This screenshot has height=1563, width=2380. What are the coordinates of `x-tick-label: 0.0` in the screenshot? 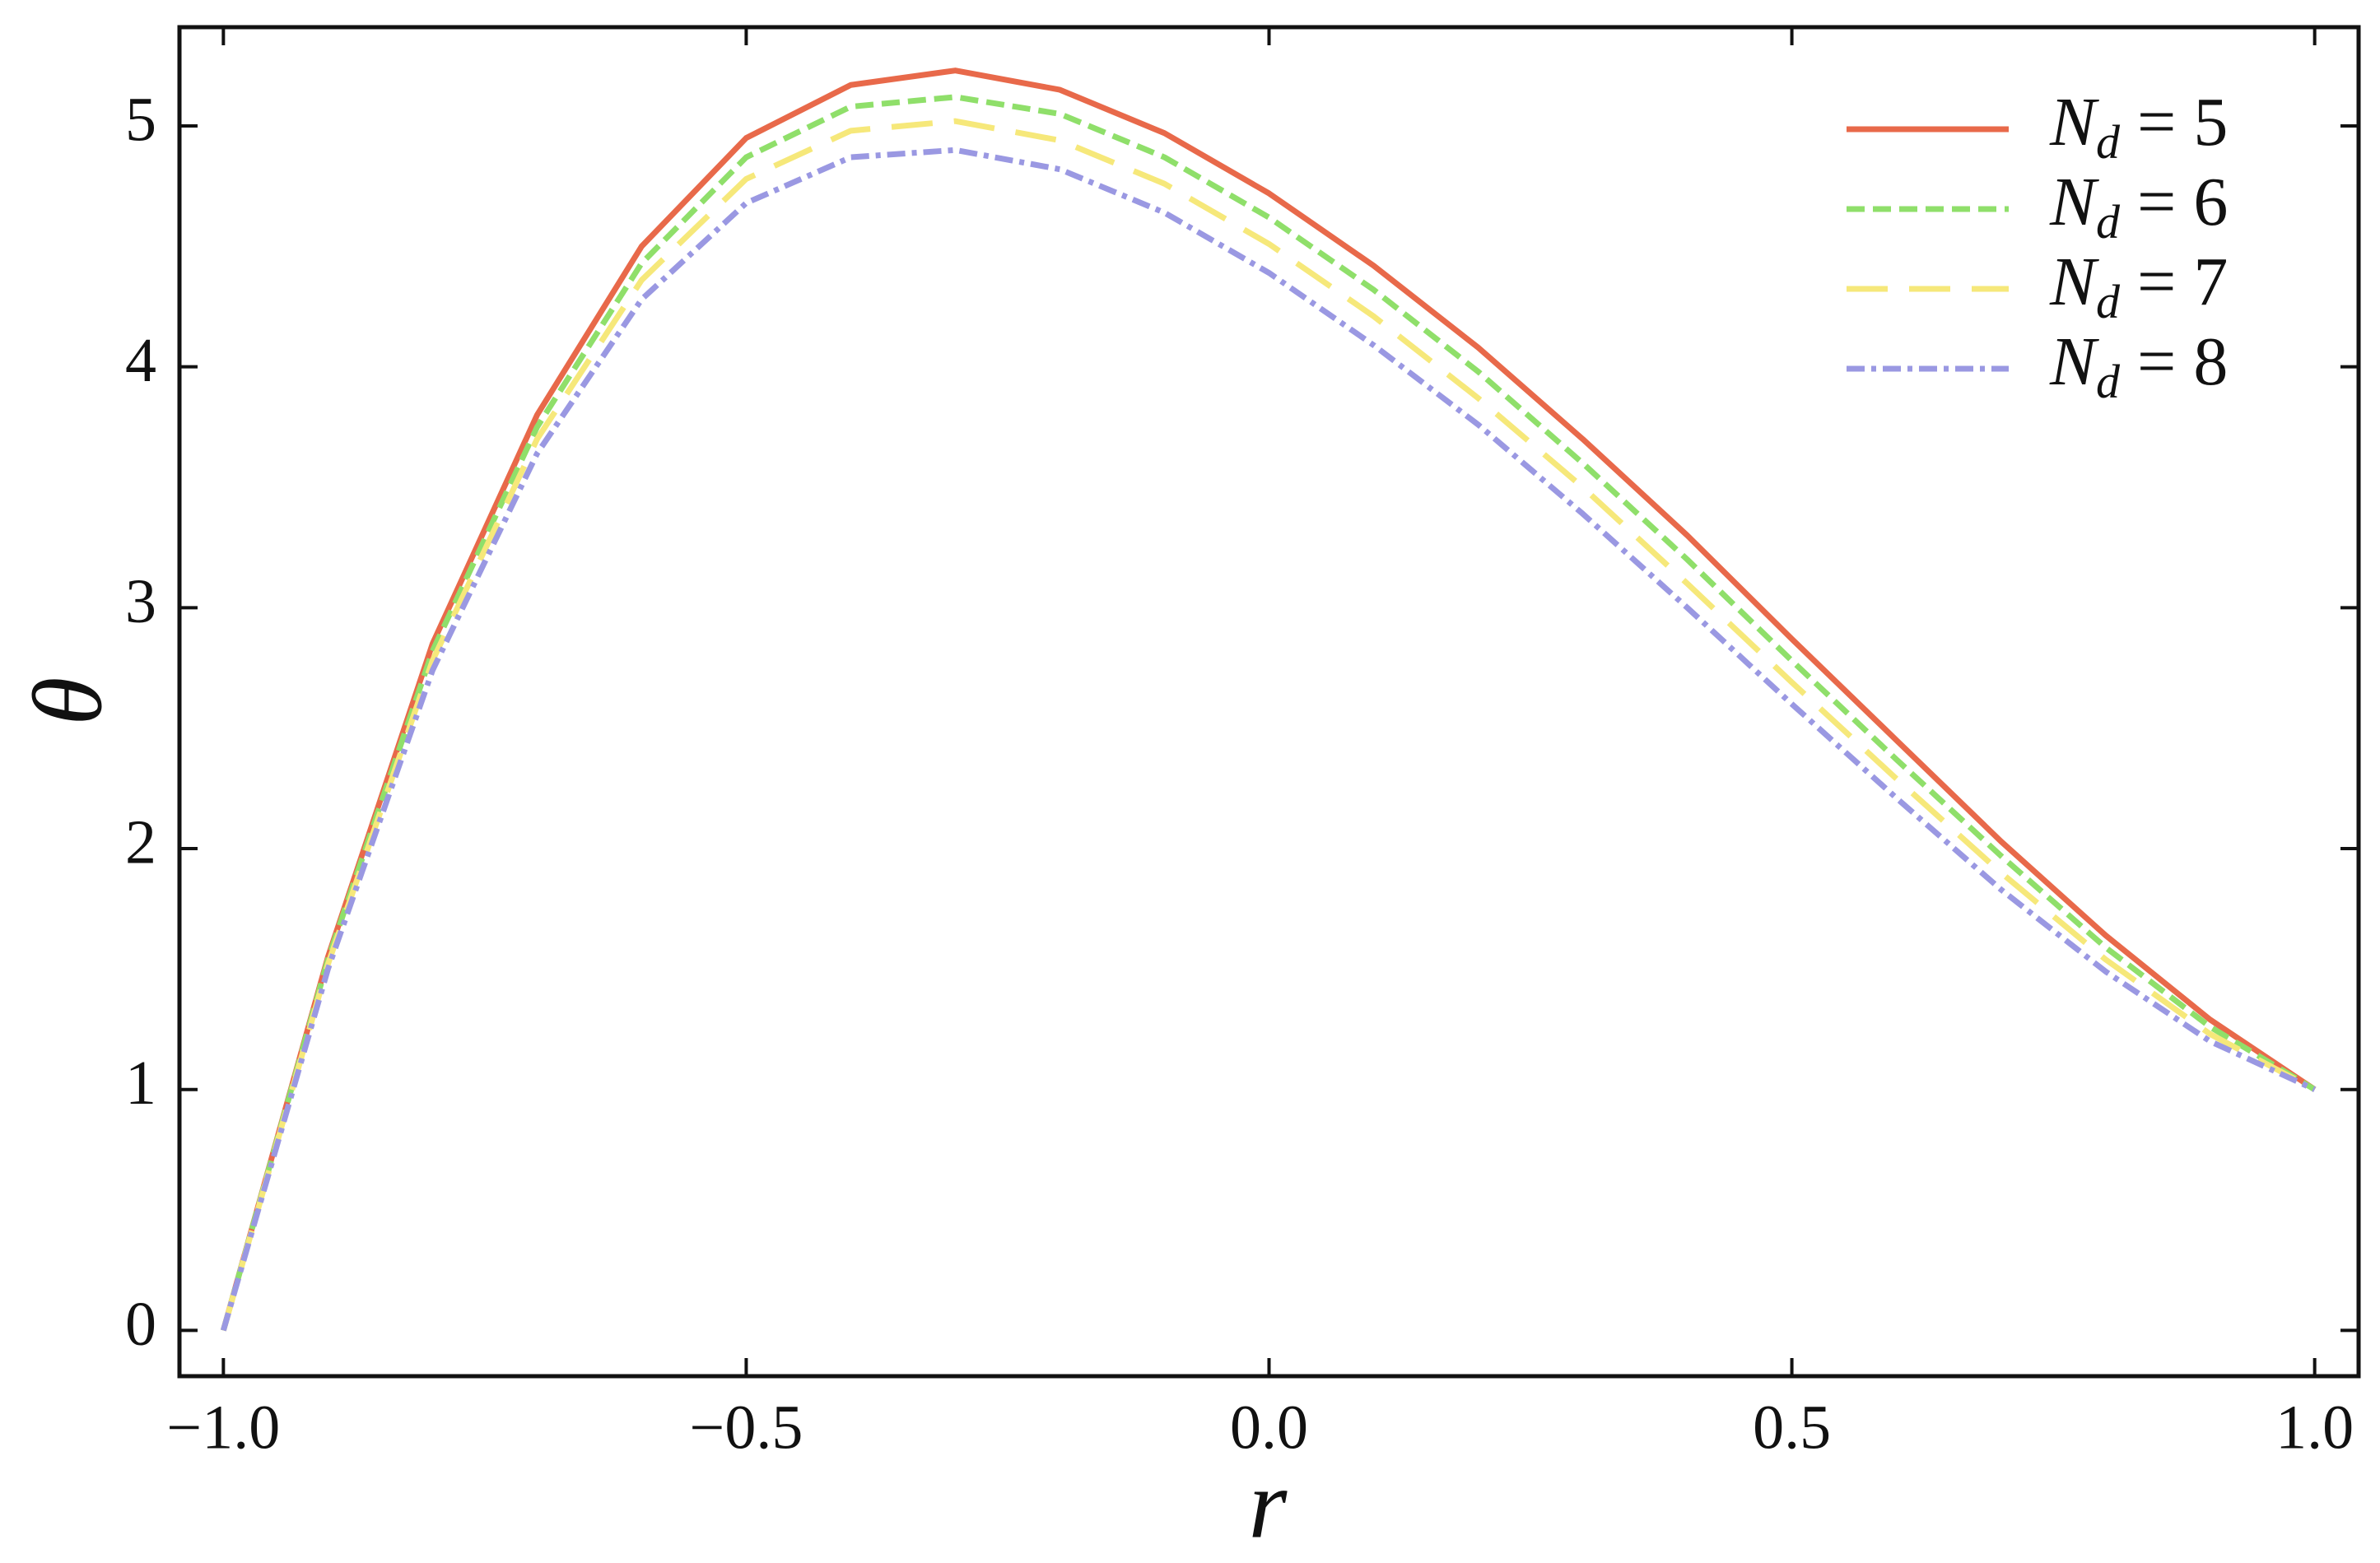 It's located at (1269, 1427).